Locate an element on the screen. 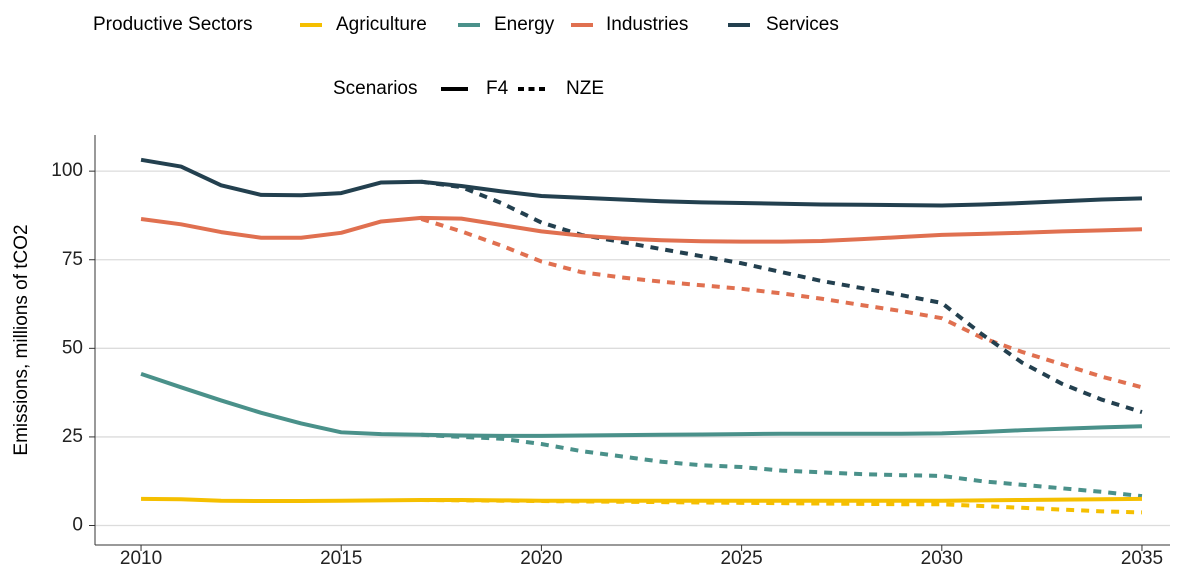 Image resolution: width=1179 pixels, height=574 pixels. x-tick-label: 2030 is located at coordinates (942, 558).